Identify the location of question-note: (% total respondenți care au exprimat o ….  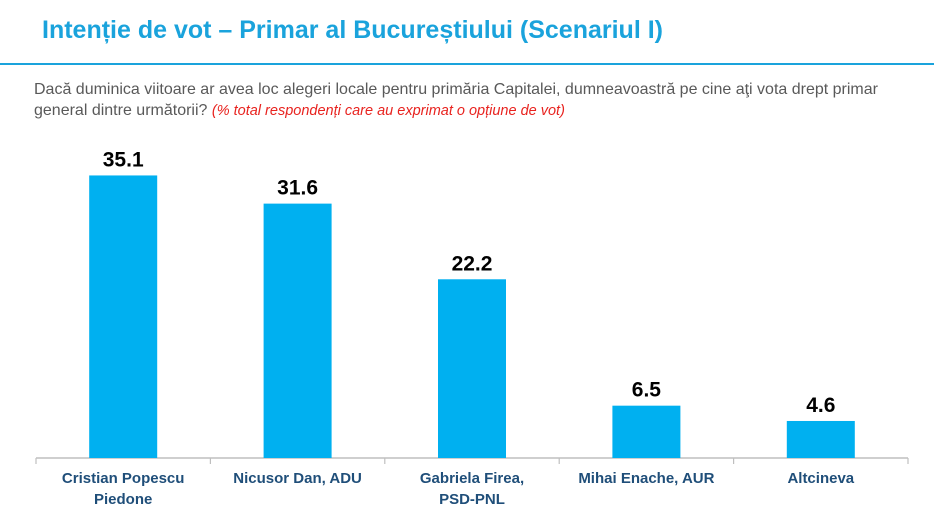
(388, 111).